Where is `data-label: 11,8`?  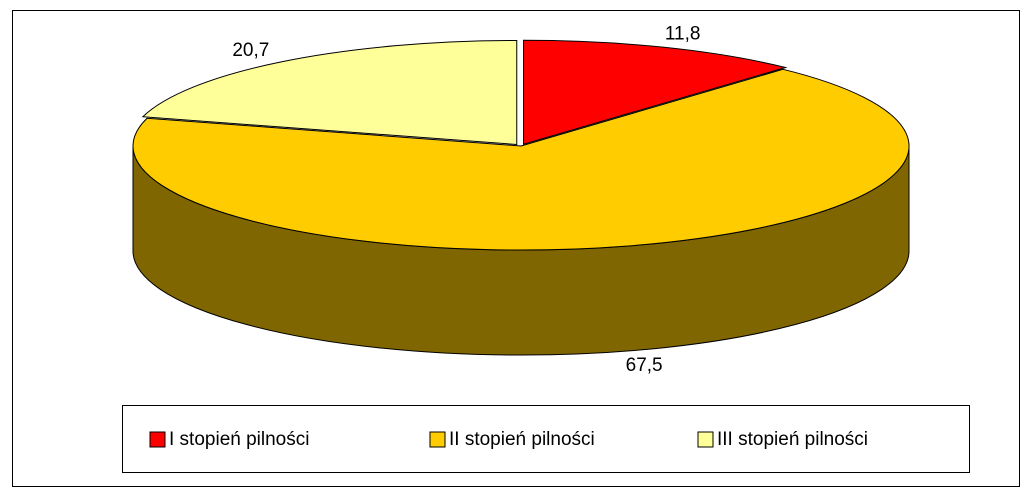
data-label: 11,8 is located at coordinates (683, 34).